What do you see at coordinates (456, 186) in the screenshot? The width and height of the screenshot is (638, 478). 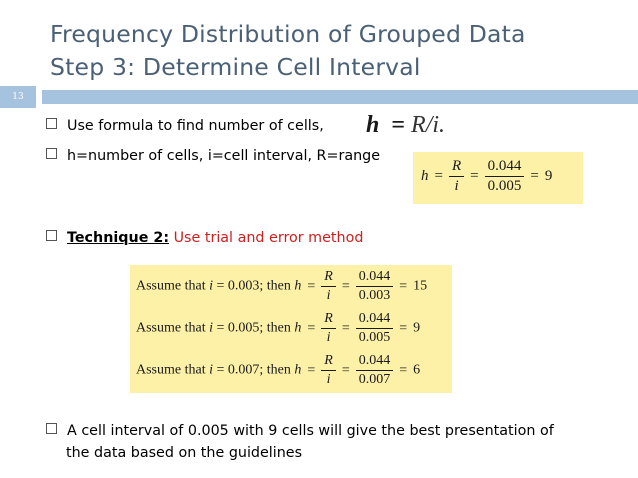 I see `box-den1: i` at bounding box center [456, 186].